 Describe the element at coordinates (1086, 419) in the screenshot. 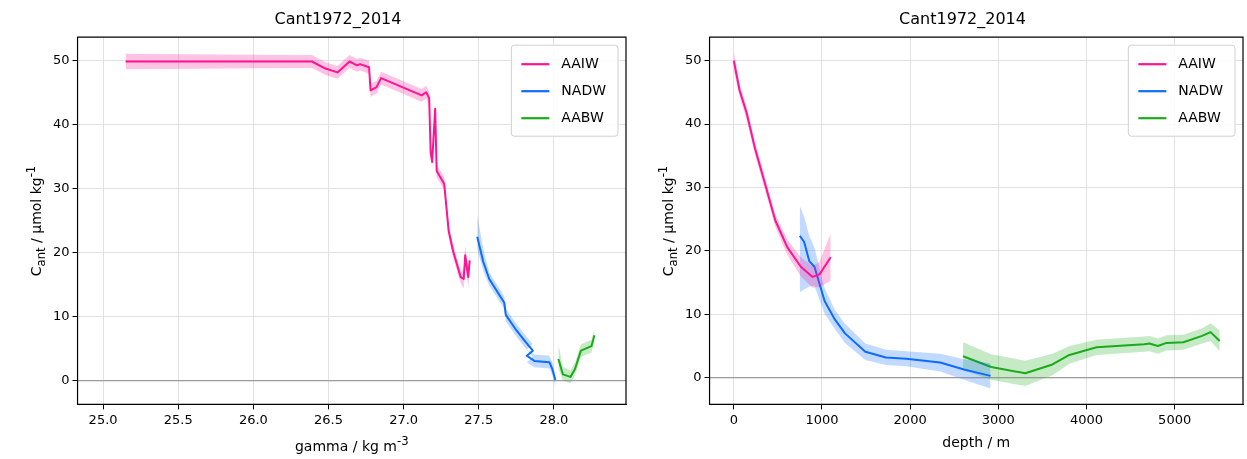

I see `x-tick-label: 4000` at that location.